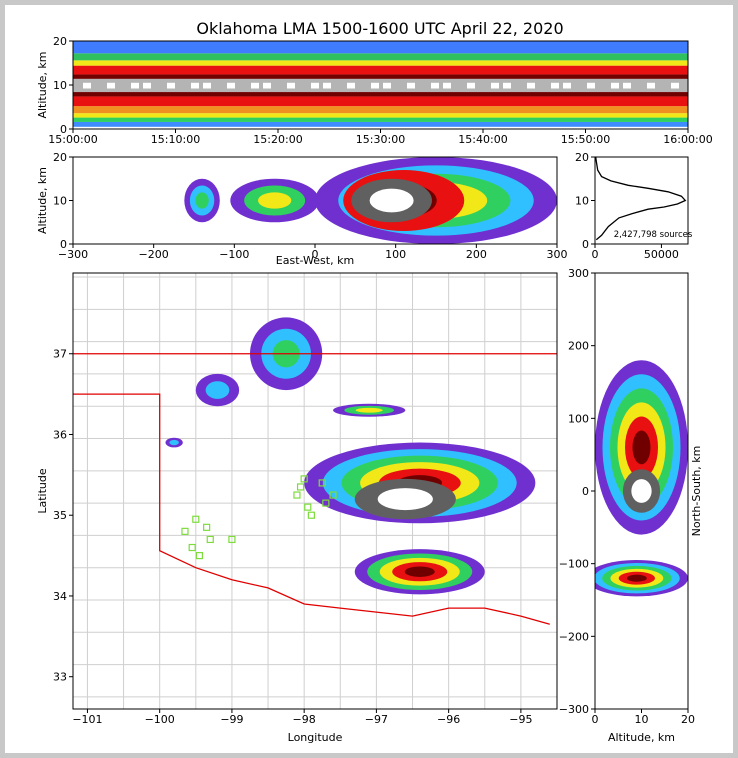  What do you see at coordinates (376, 719) in the screenshot?
I see `x-tick-label: −97` at bounding box center [376, 719].